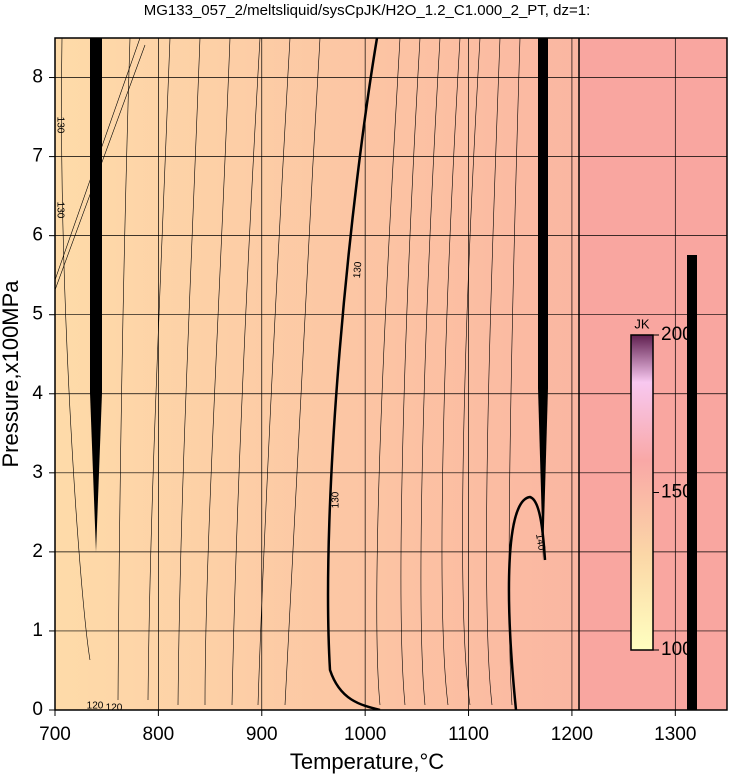 Image resolution: width=734 pixels, height=781 pixels. Describe the element at coordinates (365, 734) in the screenshot. I see `x-tick-label: 1000` at that location.